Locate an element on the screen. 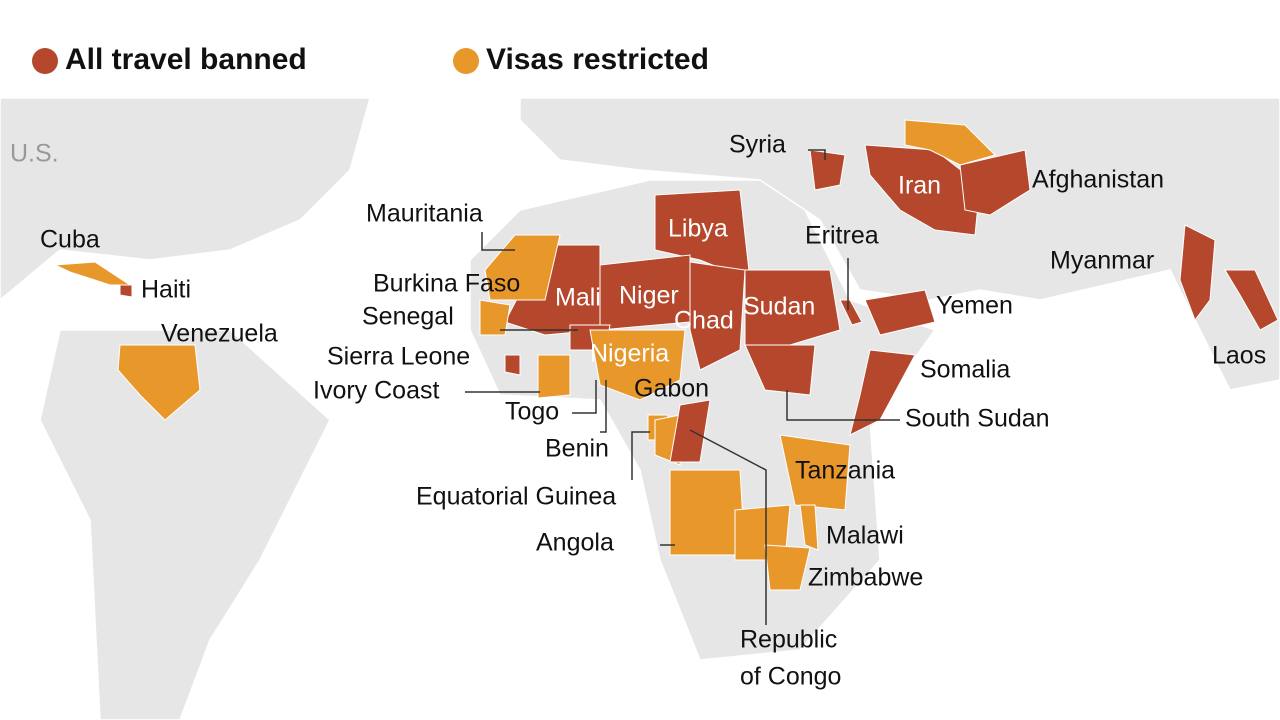 Image resolution: width=1280 pixels, height=720 pixels. country-label: Nigeria is located at coordinates (629, 354).